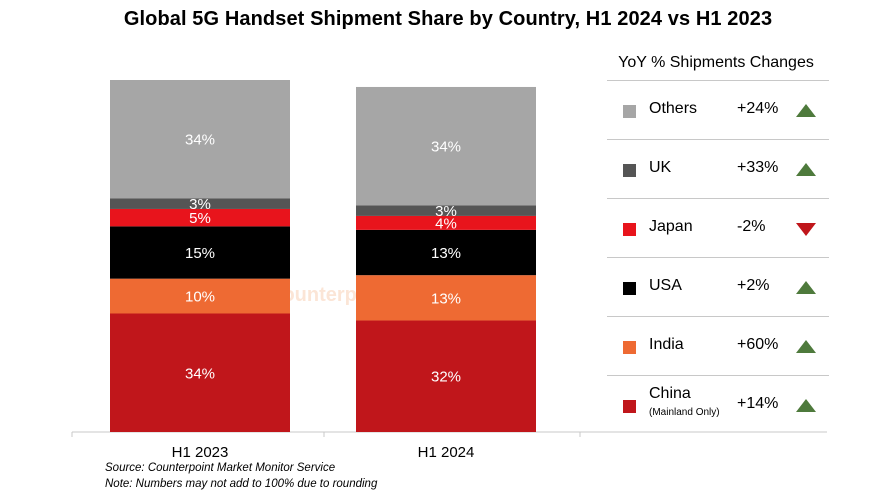 The height and width of the screenshot is (504, 896). I want to click on yoy-change-value: +60%, so click(758, 344).